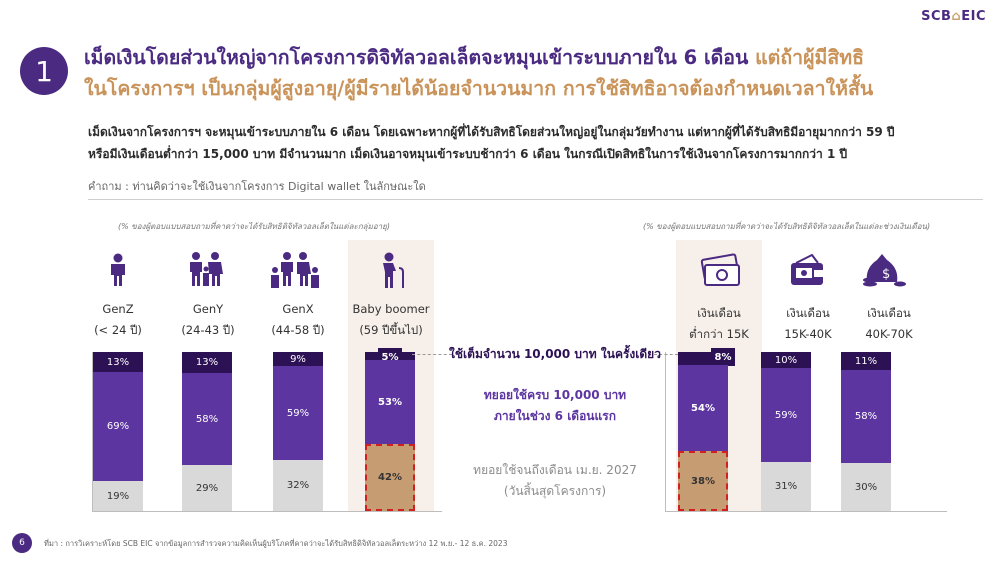 The image size is (1000, 563). I want to click on house-icon: ⌂, so click(956, 16).